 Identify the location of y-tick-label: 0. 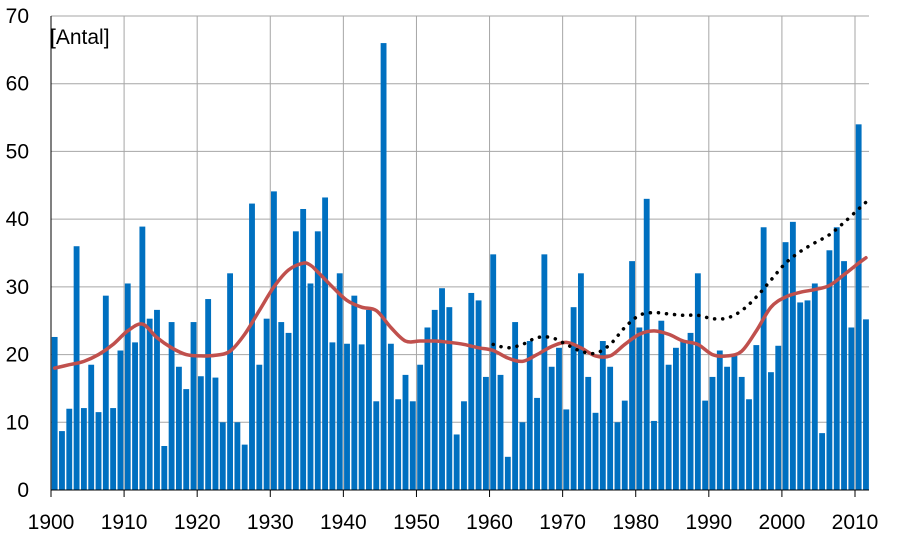
(23, 490).